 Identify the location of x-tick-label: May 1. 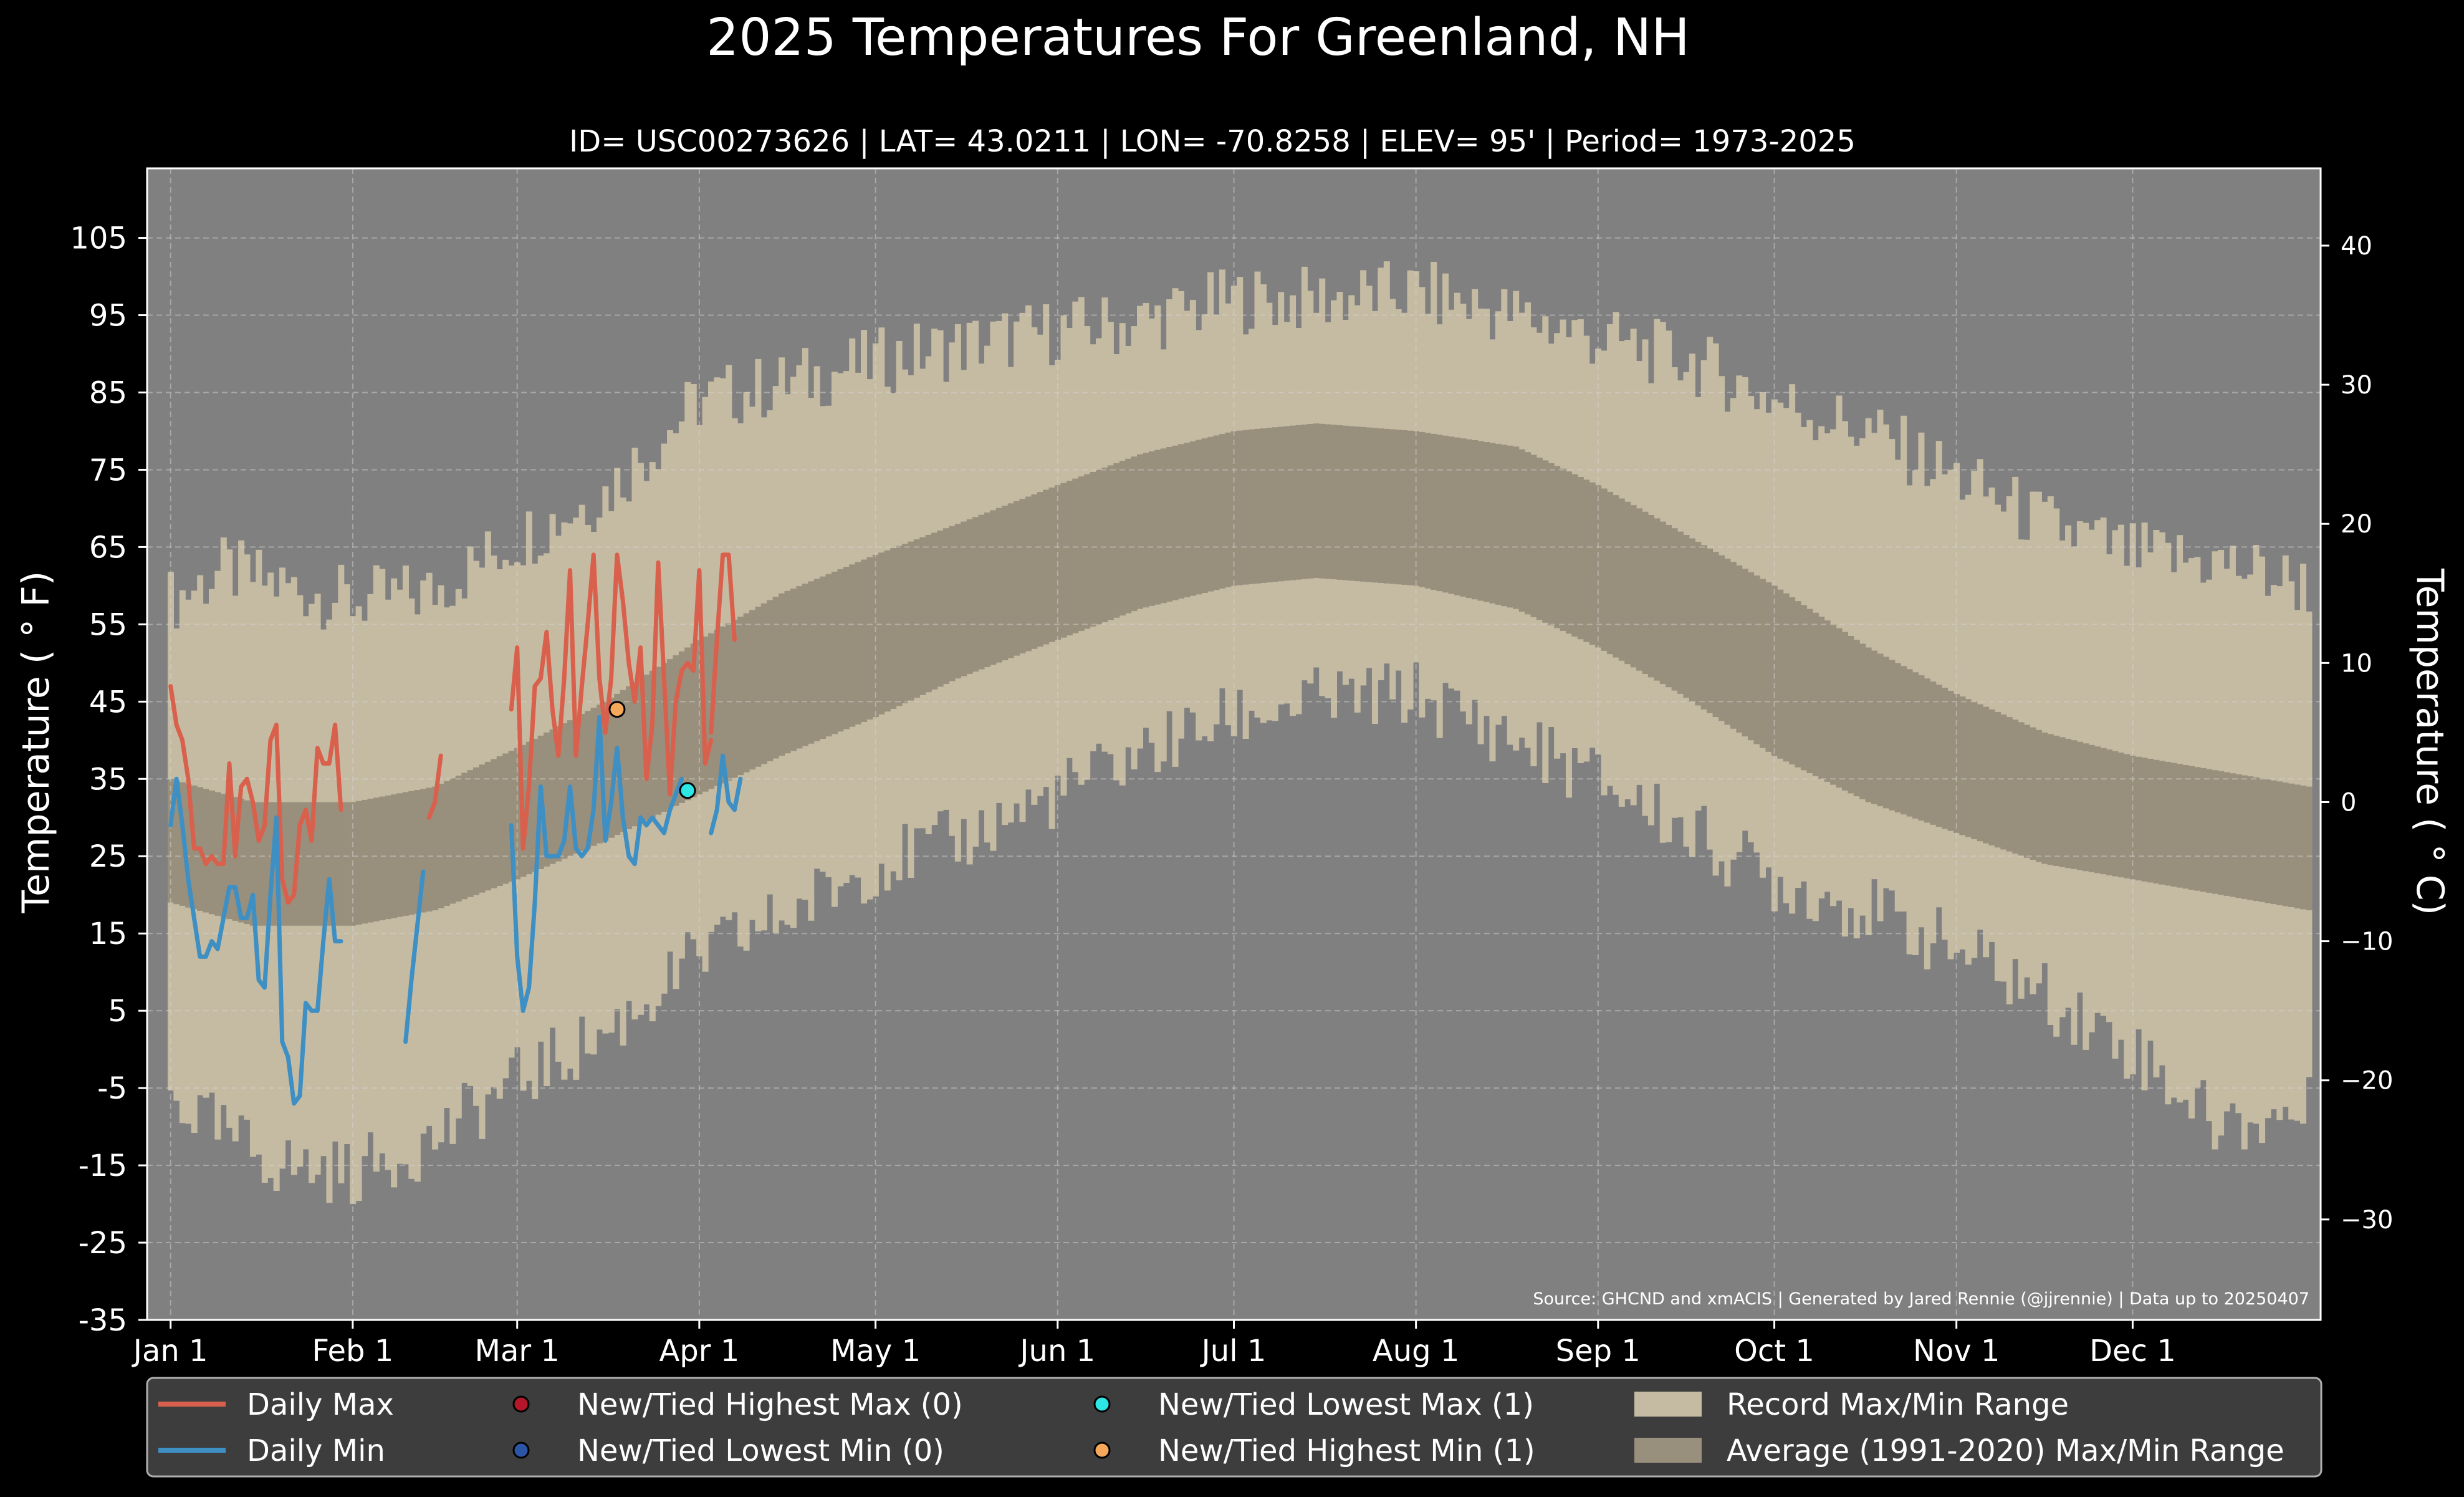
(876, 1351).